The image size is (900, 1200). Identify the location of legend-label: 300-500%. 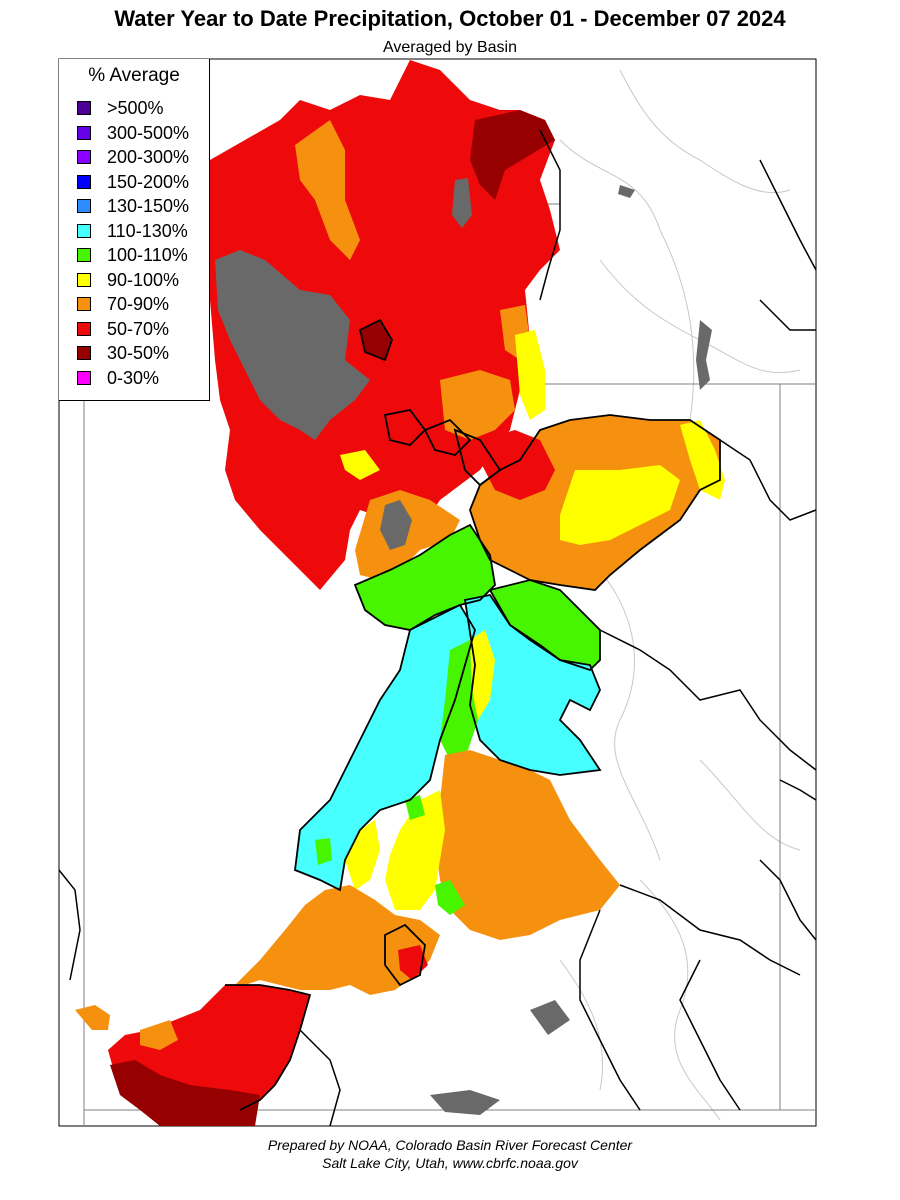
(148, 132).